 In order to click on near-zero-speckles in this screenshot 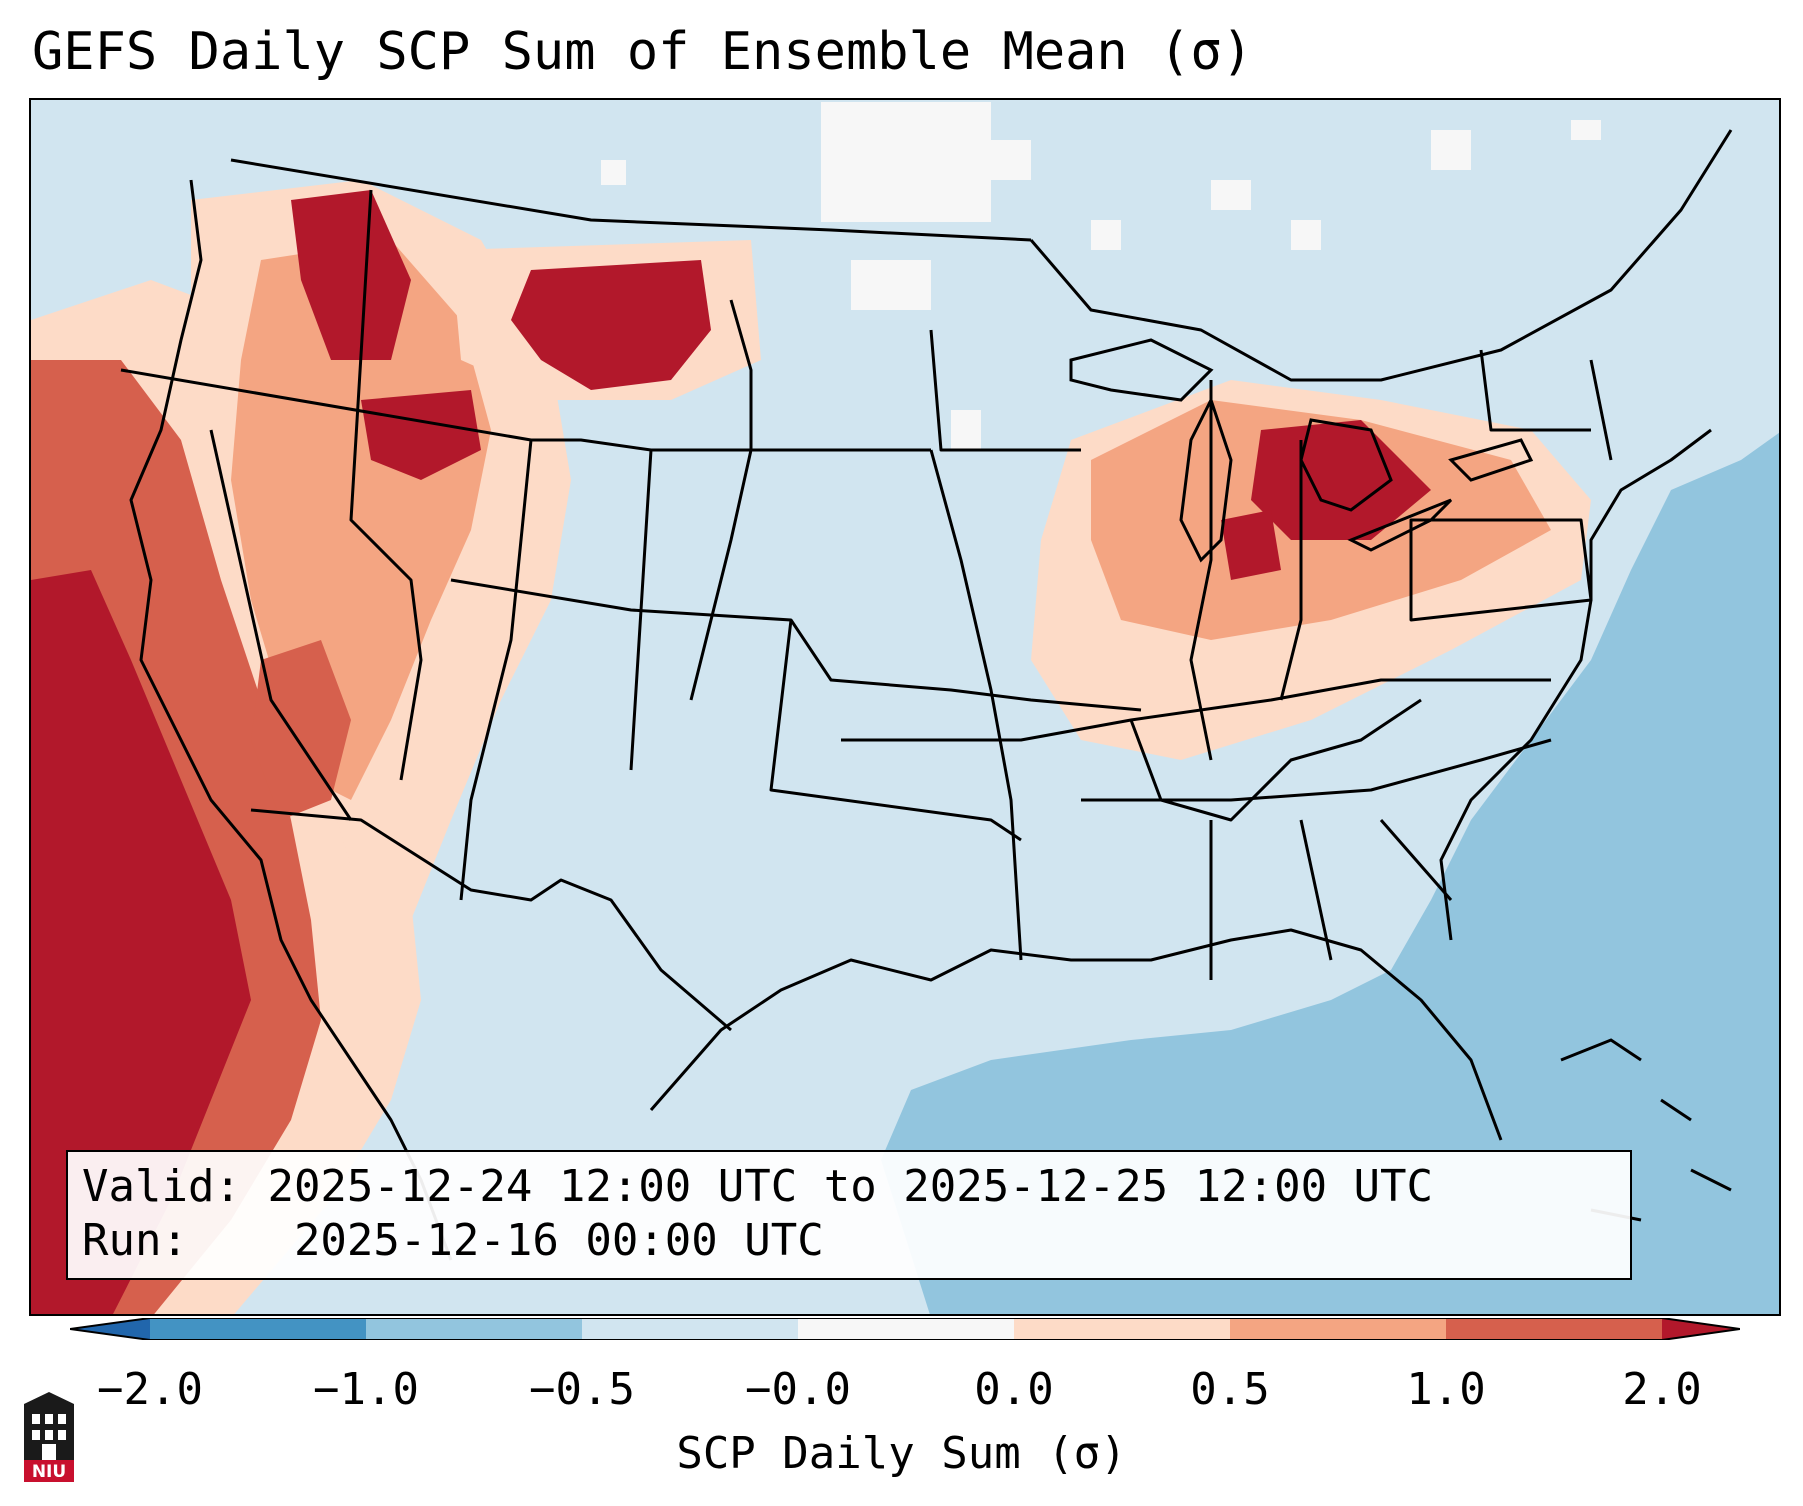, I will do `click(1101, 276)`.